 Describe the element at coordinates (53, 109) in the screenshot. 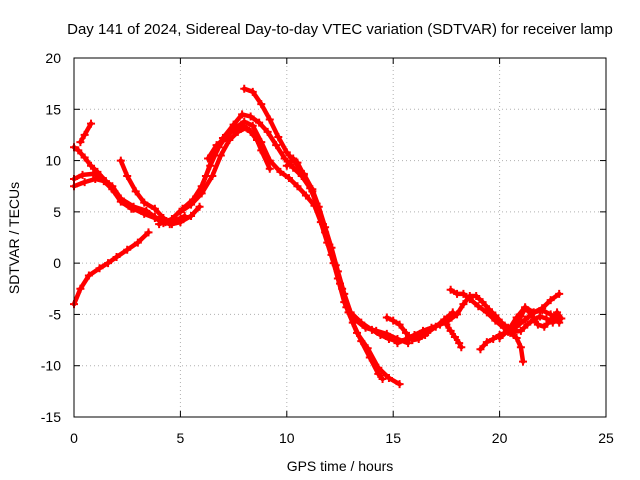

I see `y-tick-label: 15` at that location.